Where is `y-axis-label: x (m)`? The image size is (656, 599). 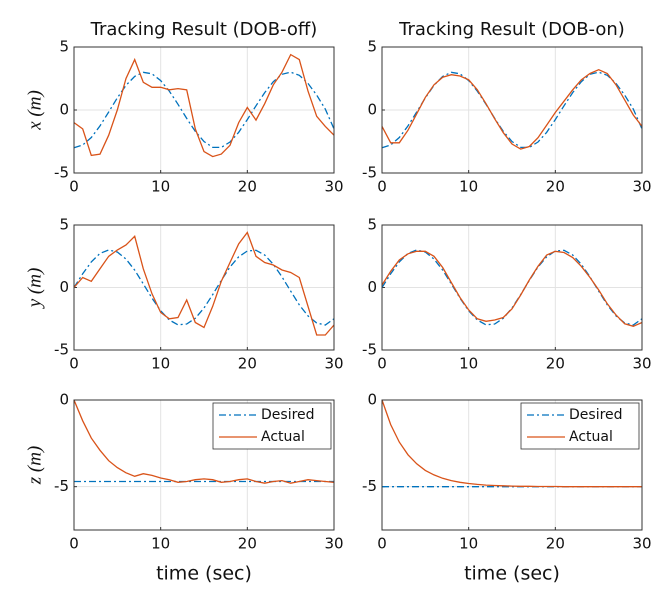
y-axis-label: x (m) is located at coordinates (34, 110).